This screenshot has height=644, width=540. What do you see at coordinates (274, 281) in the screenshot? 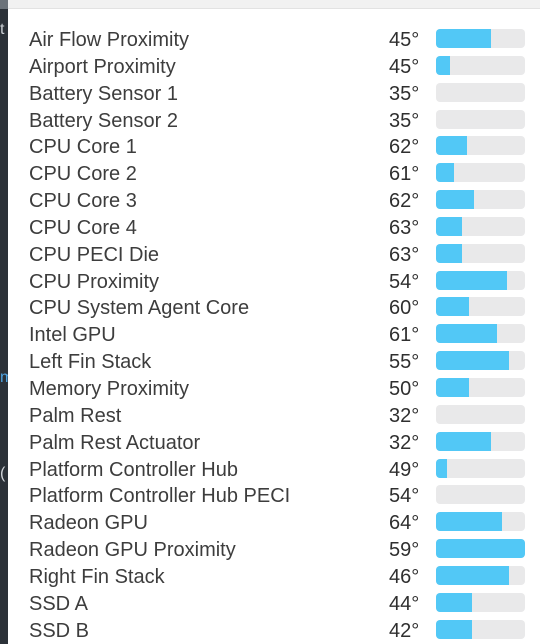
I see `sensor-row: CPU Proximity 54°` at bounding box center [274, 281].